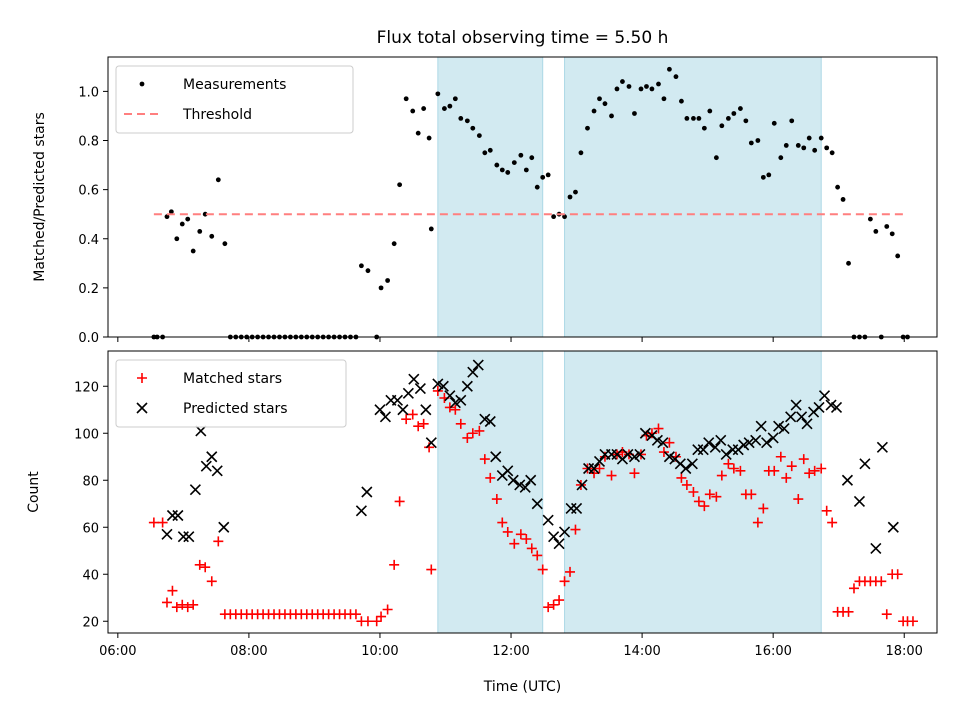 This screenshot has width=960, height=720. Describe the element at coordinates (522, 687) in the screenshot. I see `x-axis-label: Time (UTC)` at that location.